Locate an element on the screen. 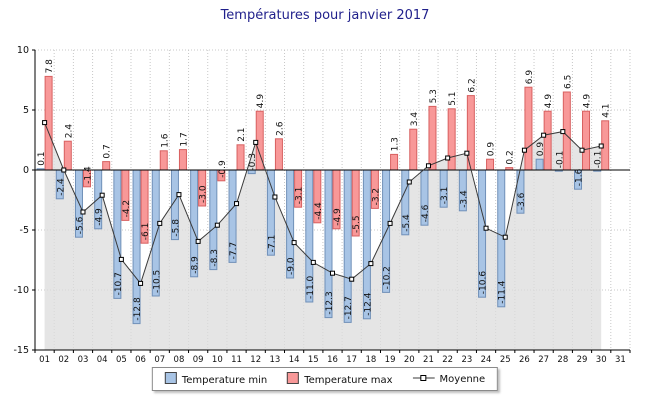 The image size is (650, 400). svg-text: 0.7 is located at coordinates (108, 151).